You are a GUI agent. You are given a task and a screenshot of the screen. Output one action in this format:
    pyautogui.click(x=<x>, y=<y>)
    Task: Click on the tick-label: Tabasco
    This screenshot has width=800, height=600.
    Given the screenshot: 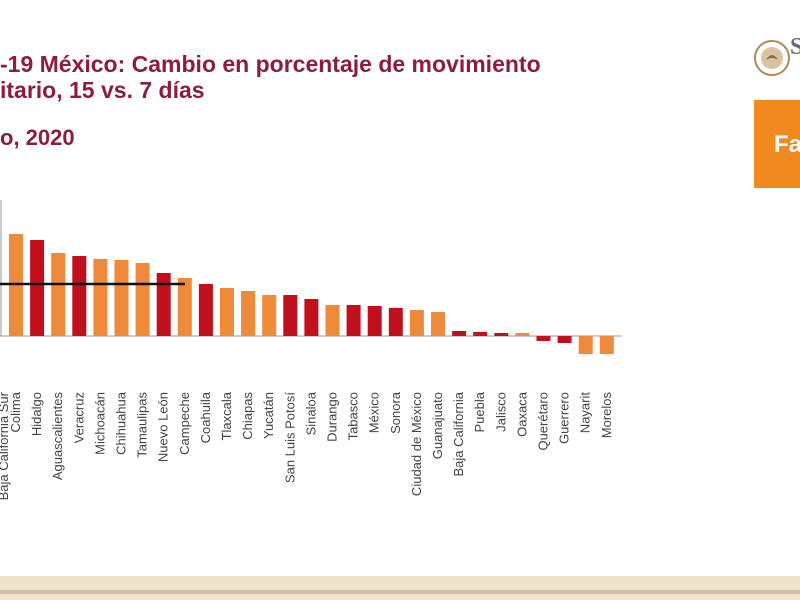 What is the action you would take?
    pyautogui.click(x=353, y=416)
    